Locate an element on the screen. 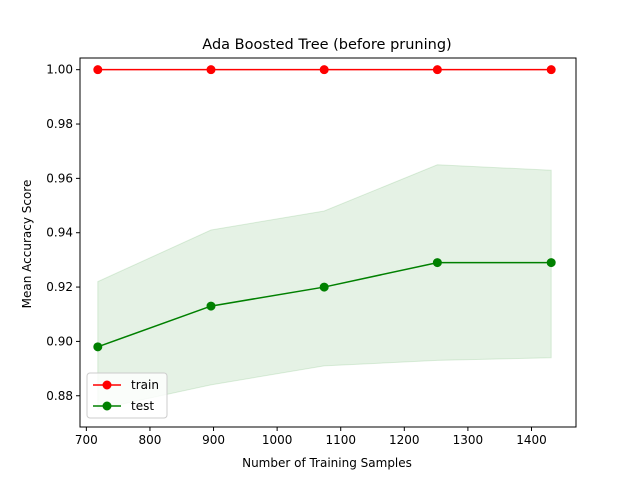 This screenshot has width=640, height=480. legend: train test is located at coordinates (127, 395).